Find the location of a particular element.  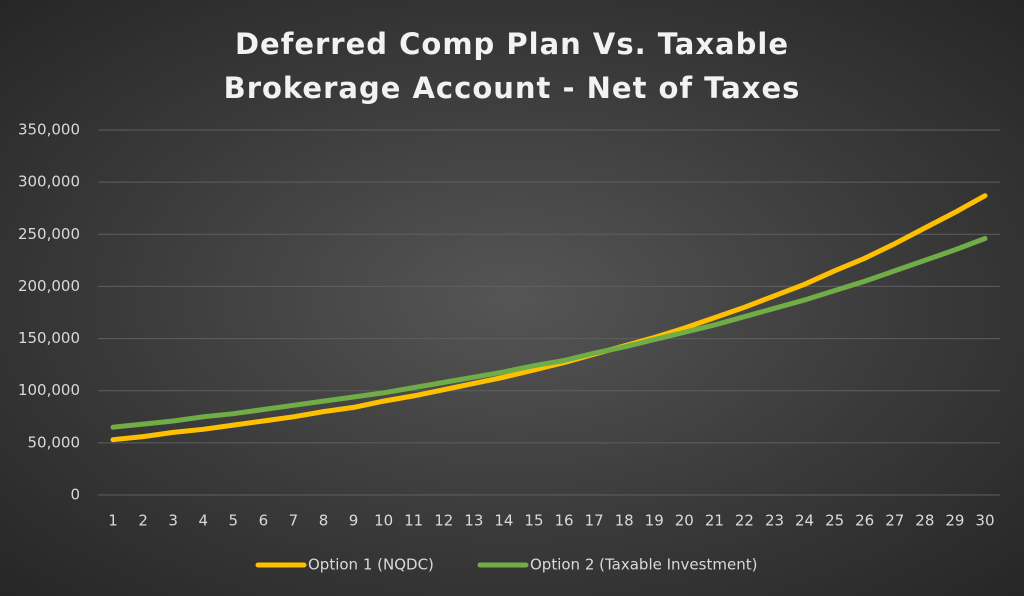

x-tick-label: 23 is located at coordinates (774, 521).